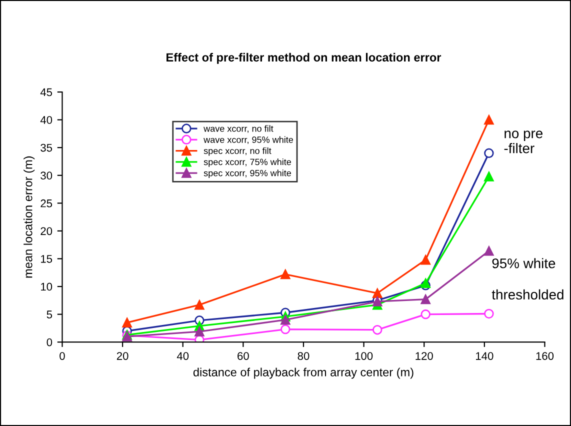  I want to click on x-tick-label: 160, so click(545, 356).